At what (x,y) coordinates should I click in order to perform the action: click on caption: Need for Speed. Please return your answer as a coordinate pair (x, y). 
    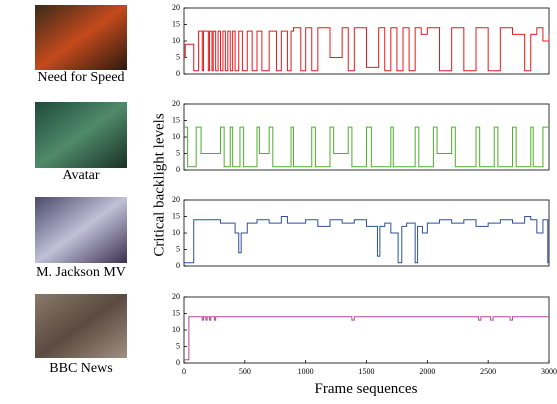
    Looking at the image, I should click on (80, 77).